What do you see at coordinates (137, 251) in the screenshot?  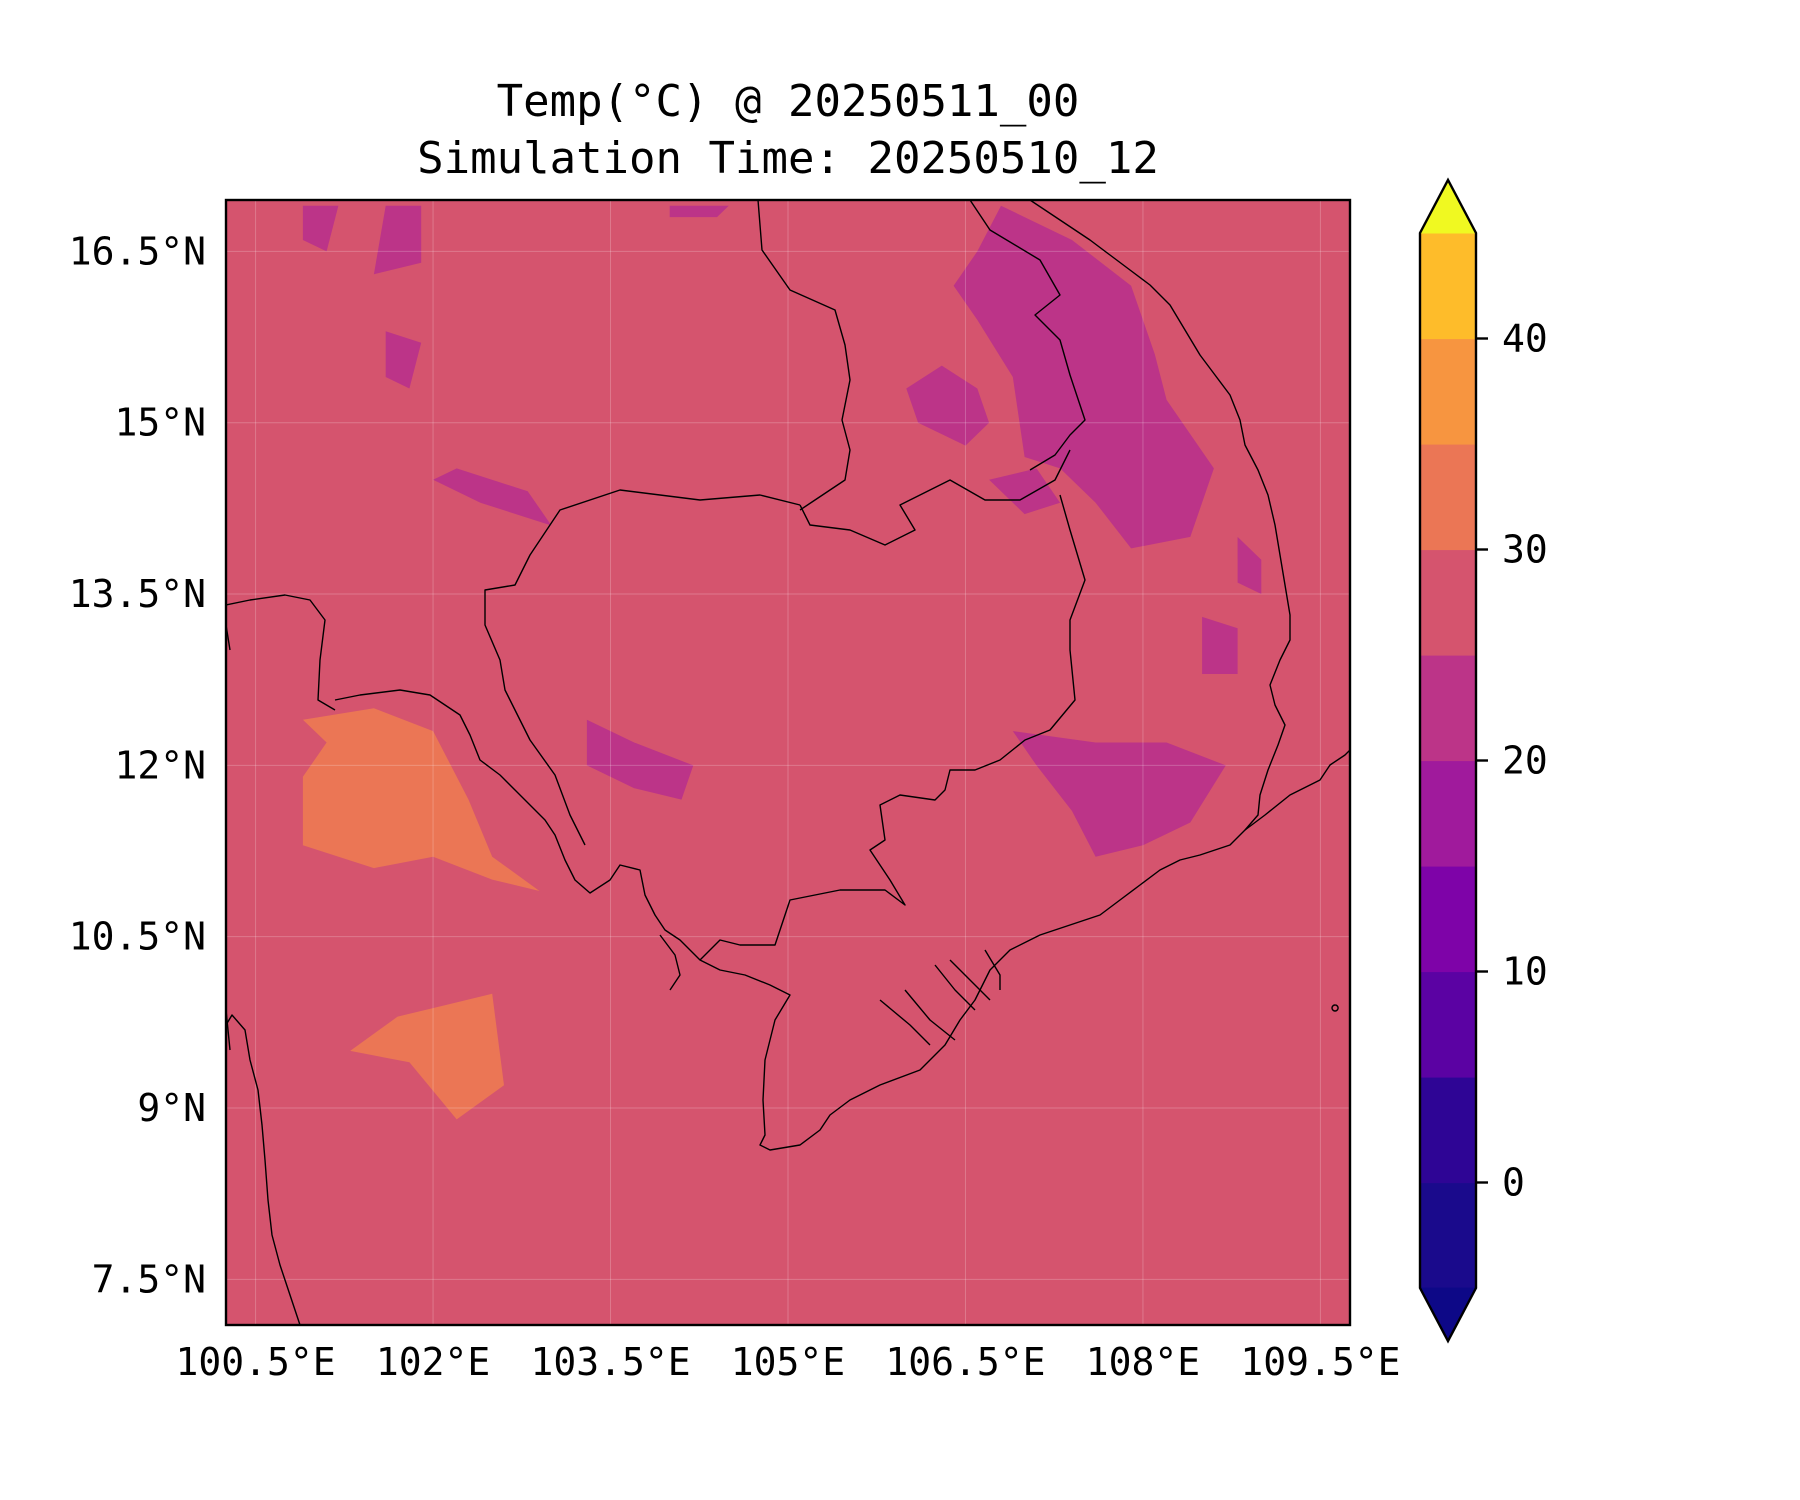 I see `y-tick-label-1: 16.5°N` at bounding box center [137, 251].